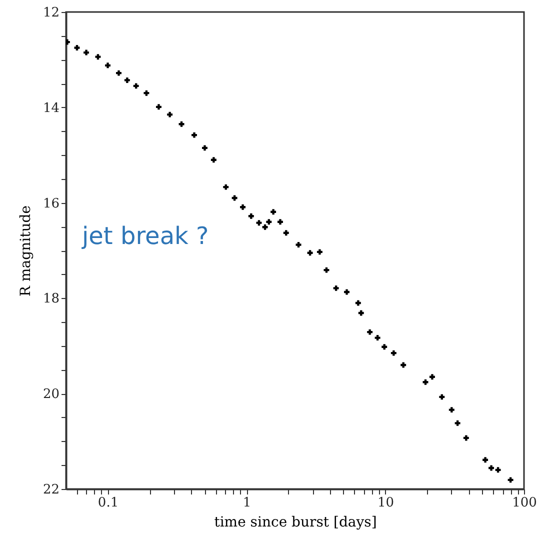 The image size is (547, 538). I want to click on y-tick-label: 16, so click(51, 204).